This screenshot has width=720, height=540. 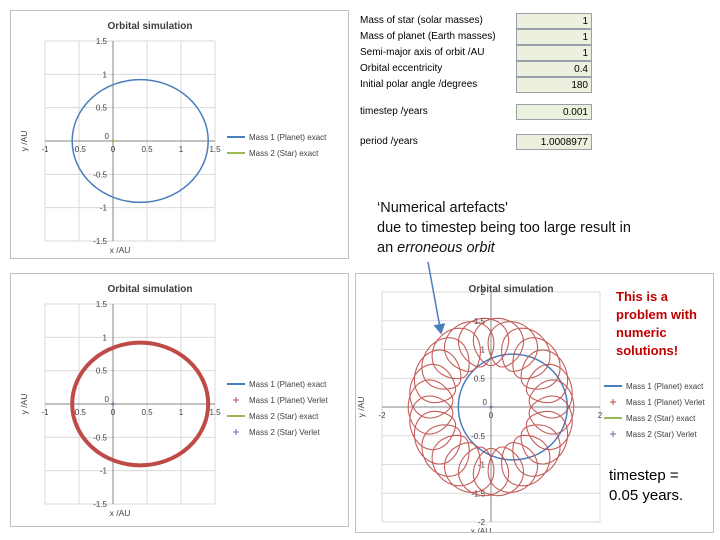 I want to click on param-label-star-mass: Mass of star (solar masses), so click(x=421, y=20).